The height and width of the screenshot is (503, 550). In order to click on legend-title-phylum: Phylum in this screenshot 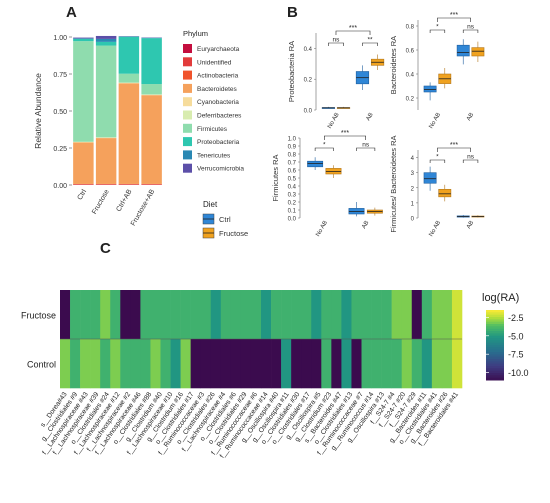, I will do `click(195, 33)`.